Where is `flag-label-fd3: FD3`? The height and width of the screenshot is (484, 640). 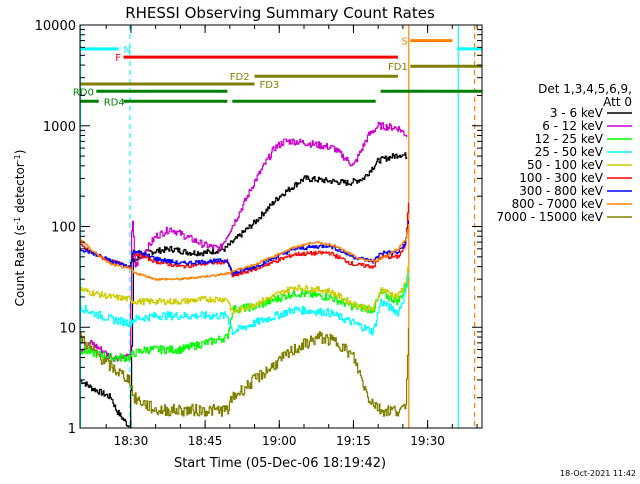
flag-label-fd3: FD3 is located at coordinates (269, 85).